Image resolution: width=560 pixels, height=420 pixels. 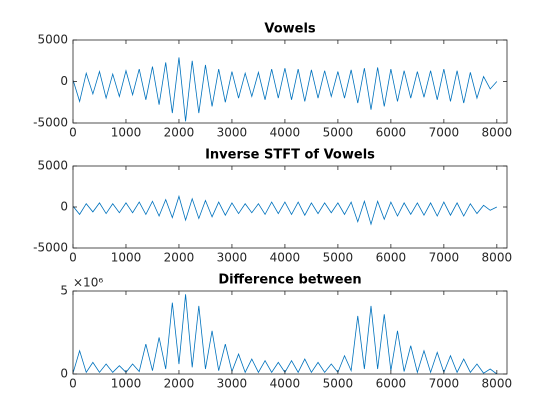 What do you see at coordinates (88, 283) in the screenshot?
I see `y-exponent: ×10⁶` at bounding box center [88, 283].